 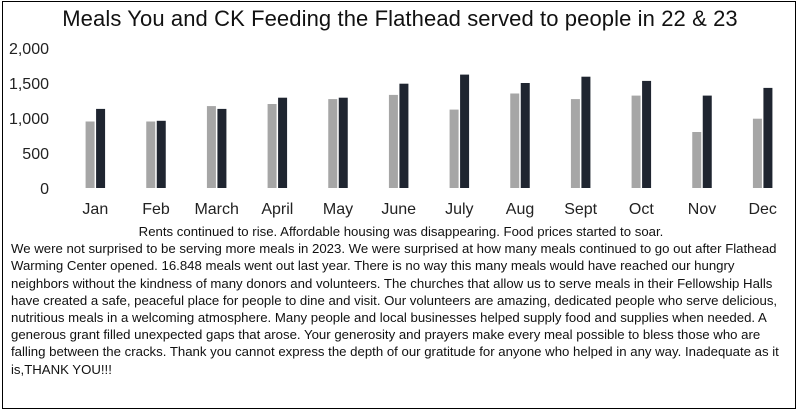 What do you see at coordinates (29, 84) in the screenshot?
I see `y-tick-label: 1,500` at bounding box center [29, 84].